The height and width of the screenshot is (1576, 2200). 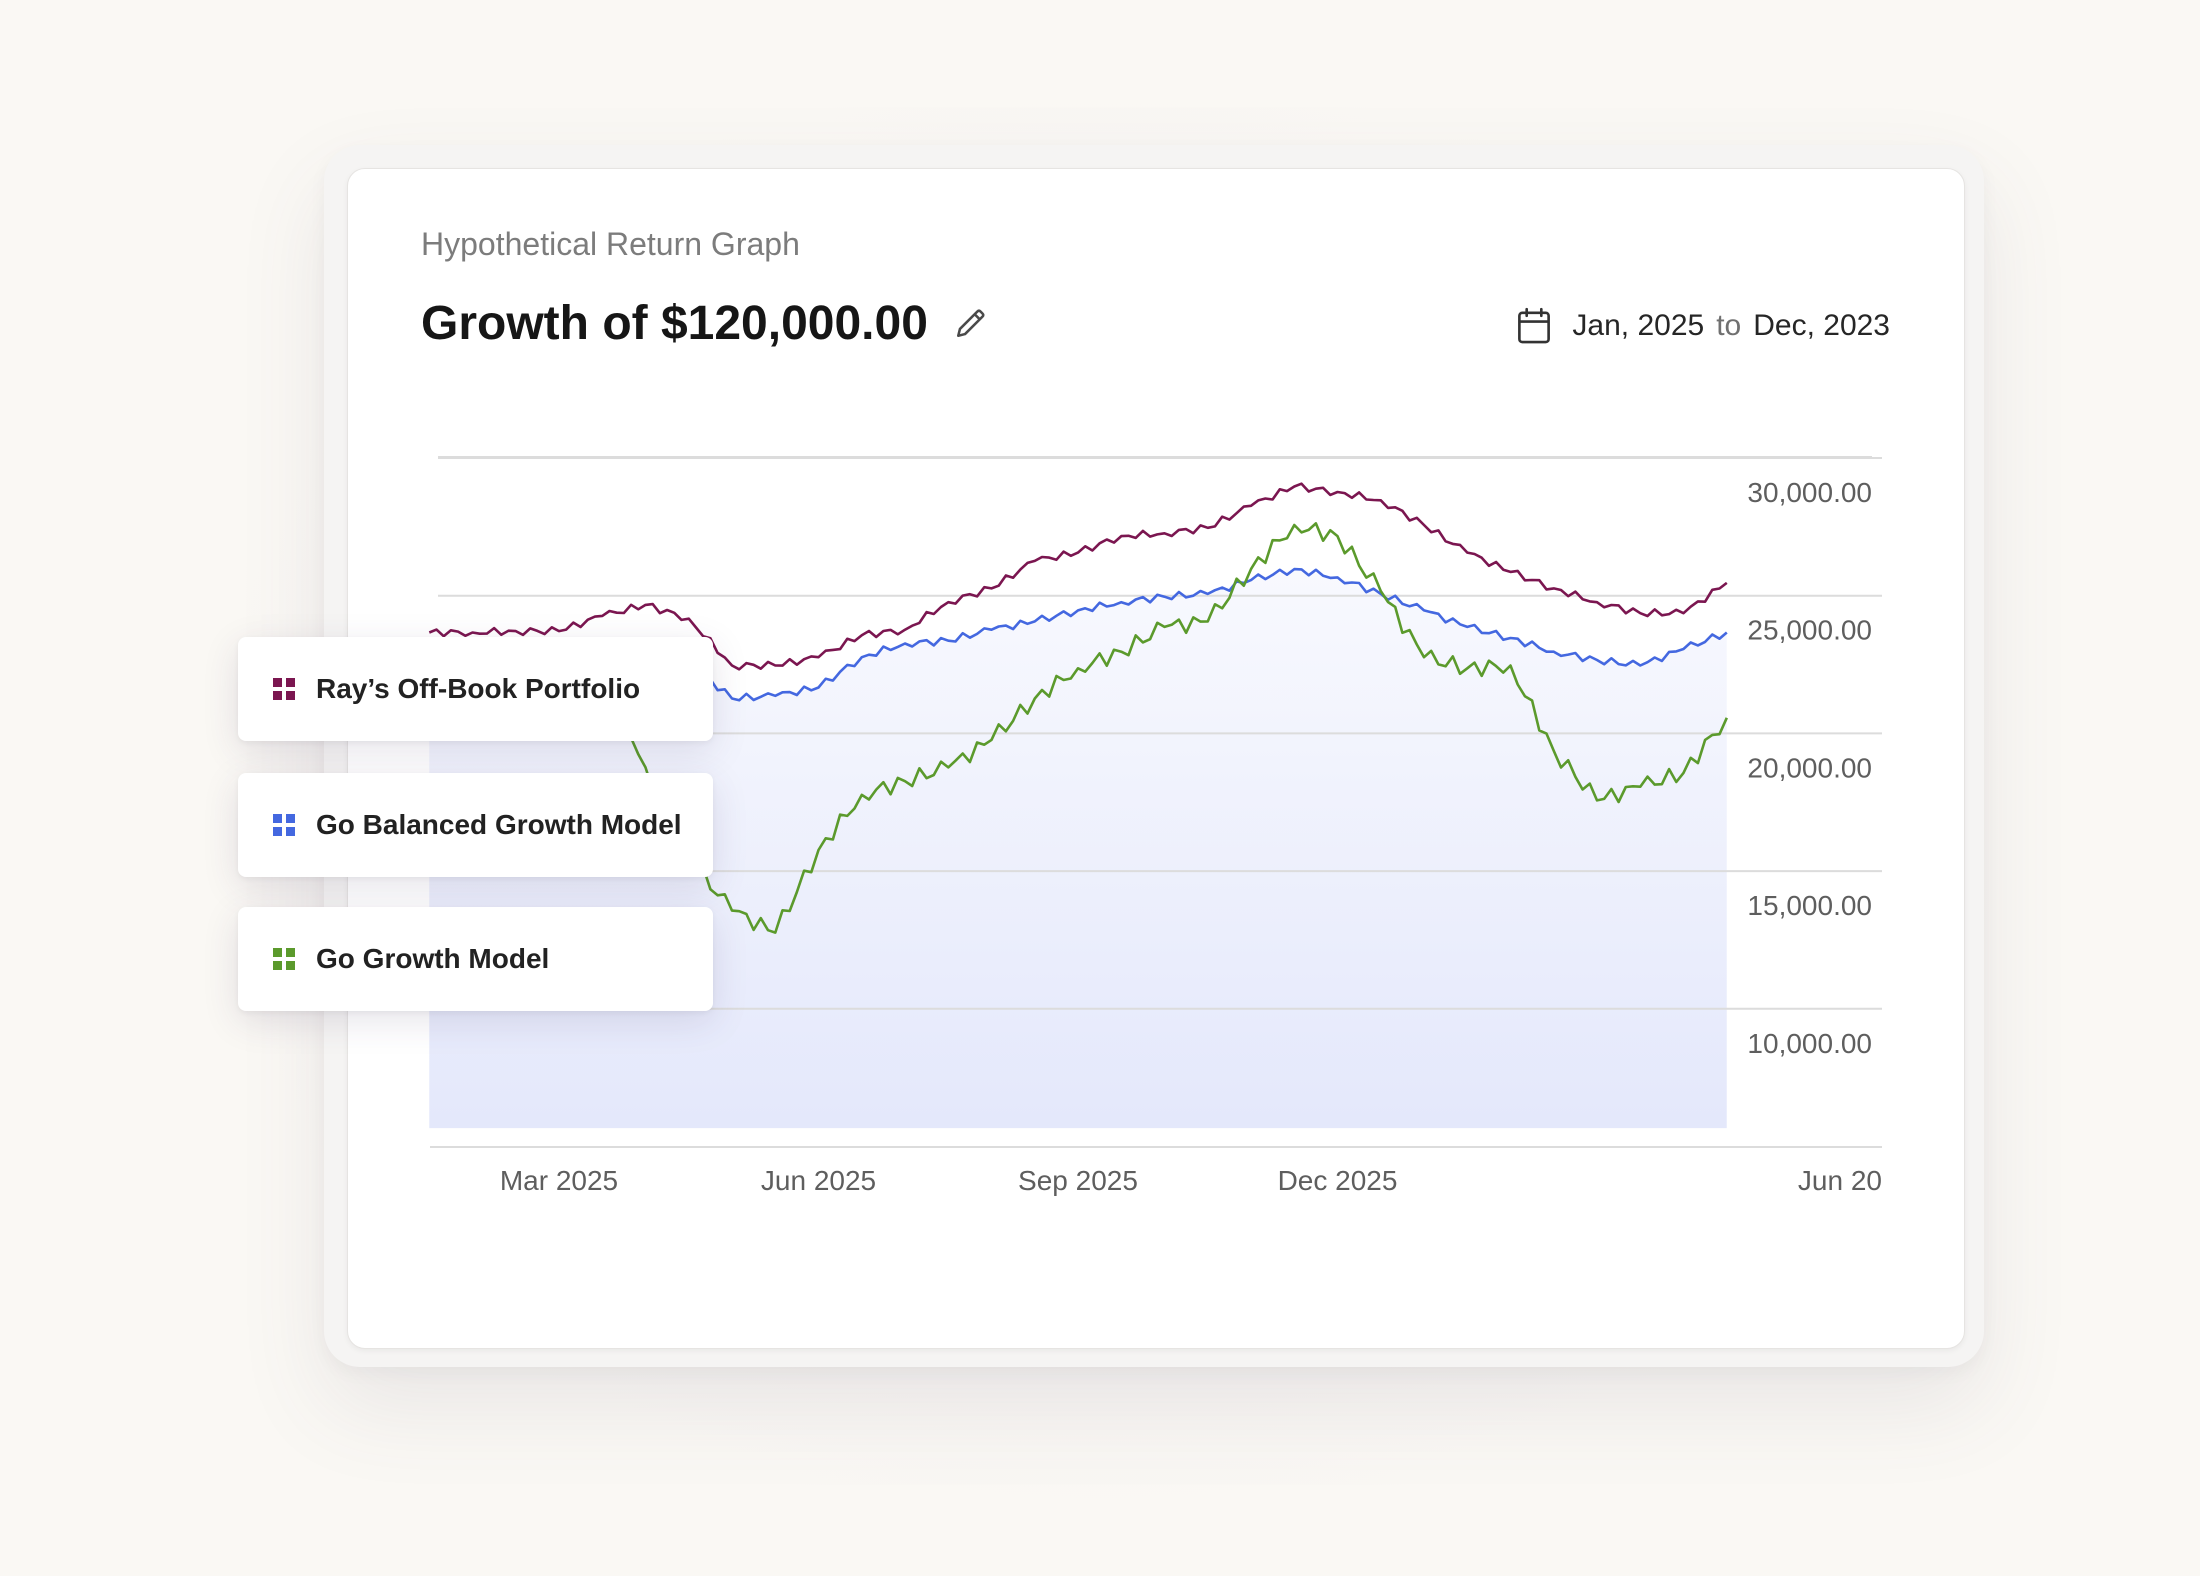 What do you see at coordinates (1078, 1180) in the screenshot?
I see `x-tick-label: Sep 2025` at bounding box center [1078, 1180].